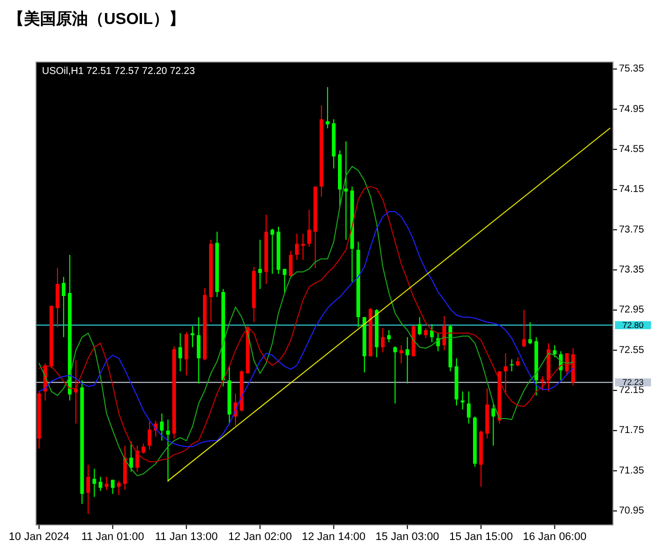 The width and height of the screenshot is (662, 550). I want to click on x-tick-label: 11 Jan 13:00, so click(186, 537).